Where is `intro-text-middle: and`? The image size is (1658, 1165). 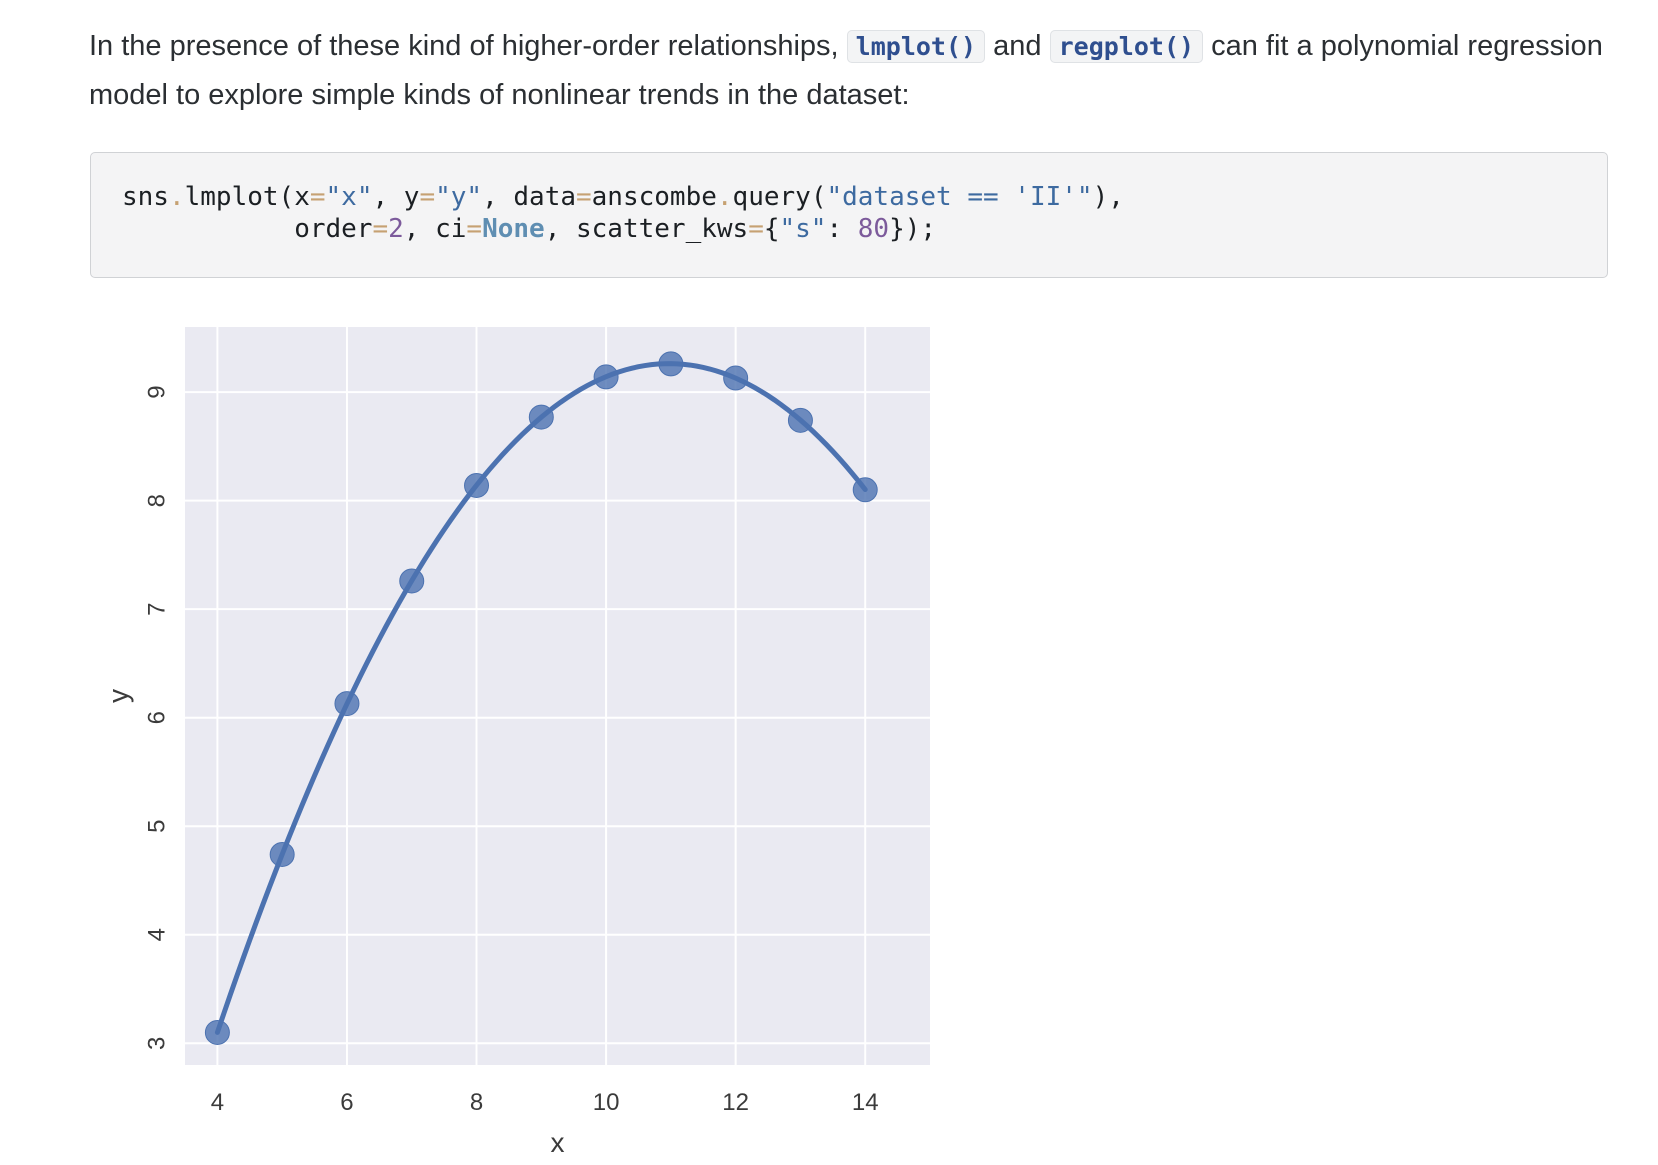
intro-text-middle: and is located at coordinates (1017, 46).